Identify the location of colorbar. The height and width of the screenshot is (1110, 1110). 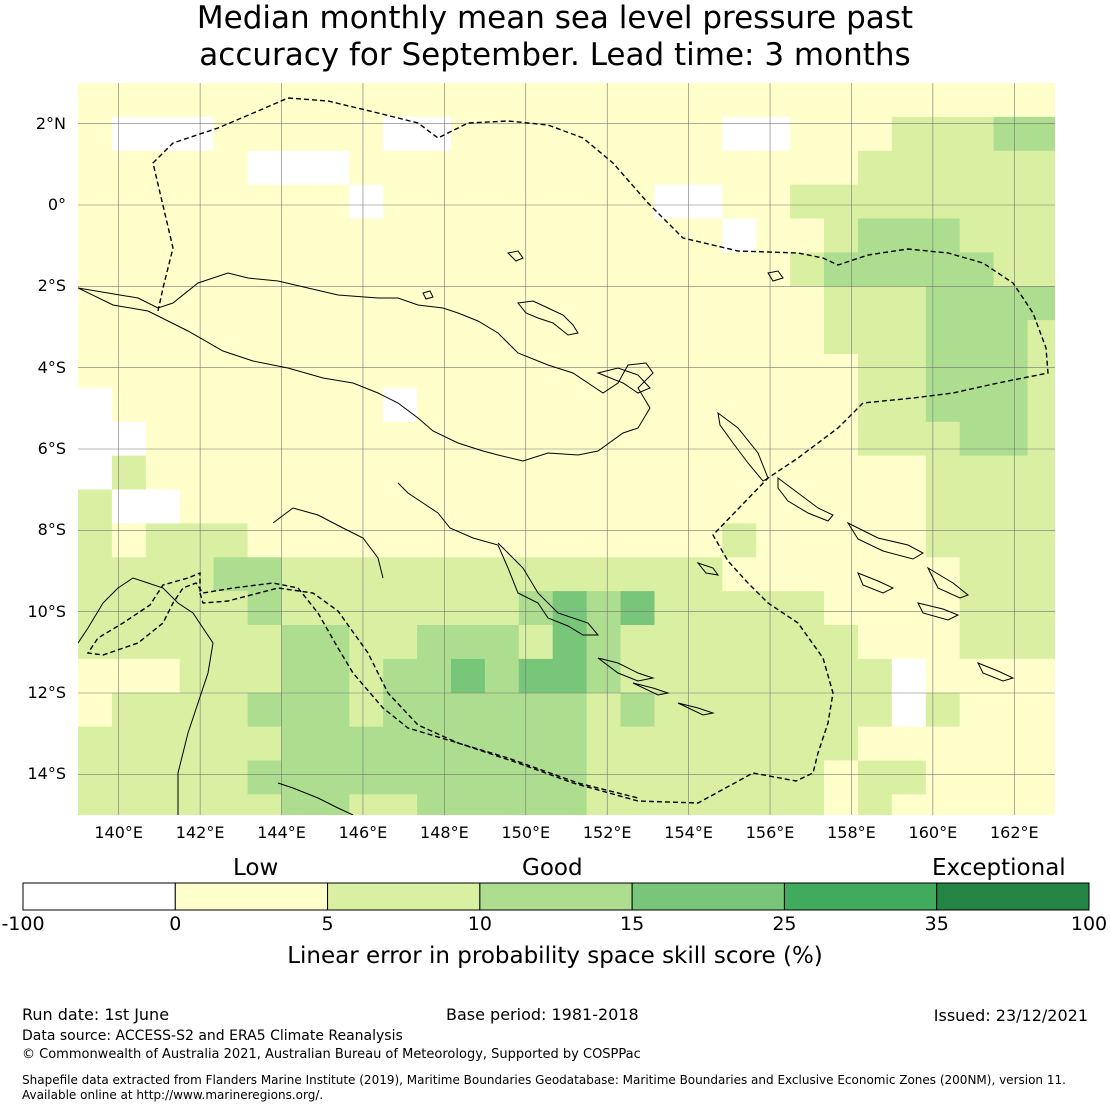
(556, 896).